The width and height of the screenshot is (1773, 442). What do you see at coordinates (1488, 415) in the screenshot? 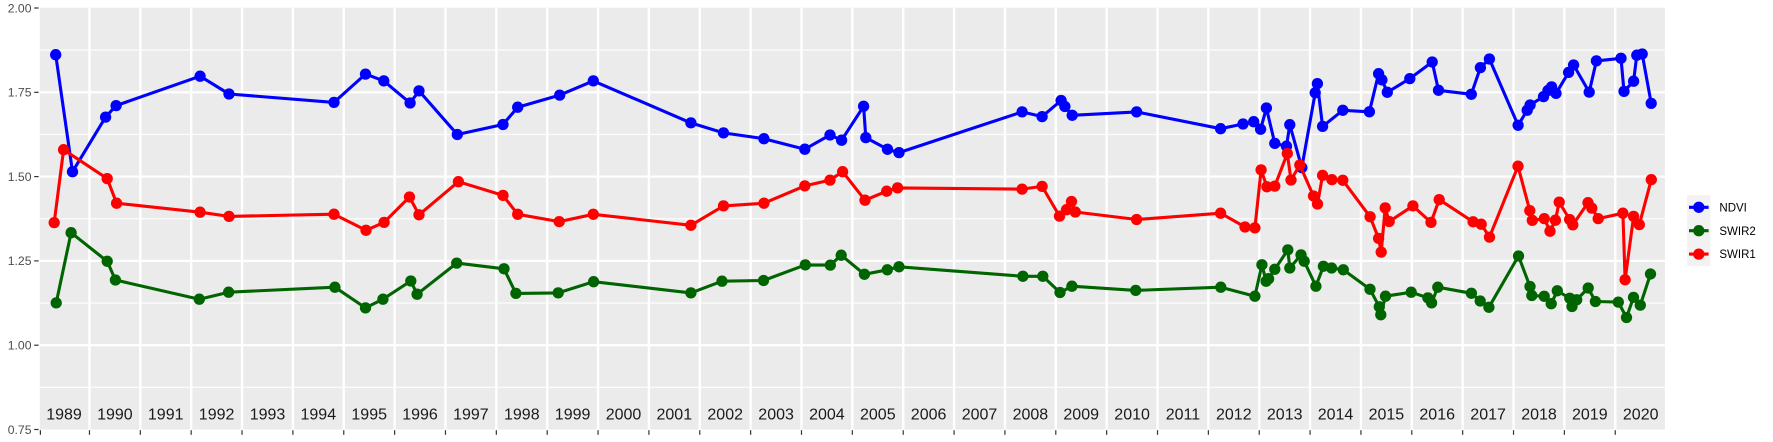
I see `svg-text: 2017` at bounding box center [1488, 415].